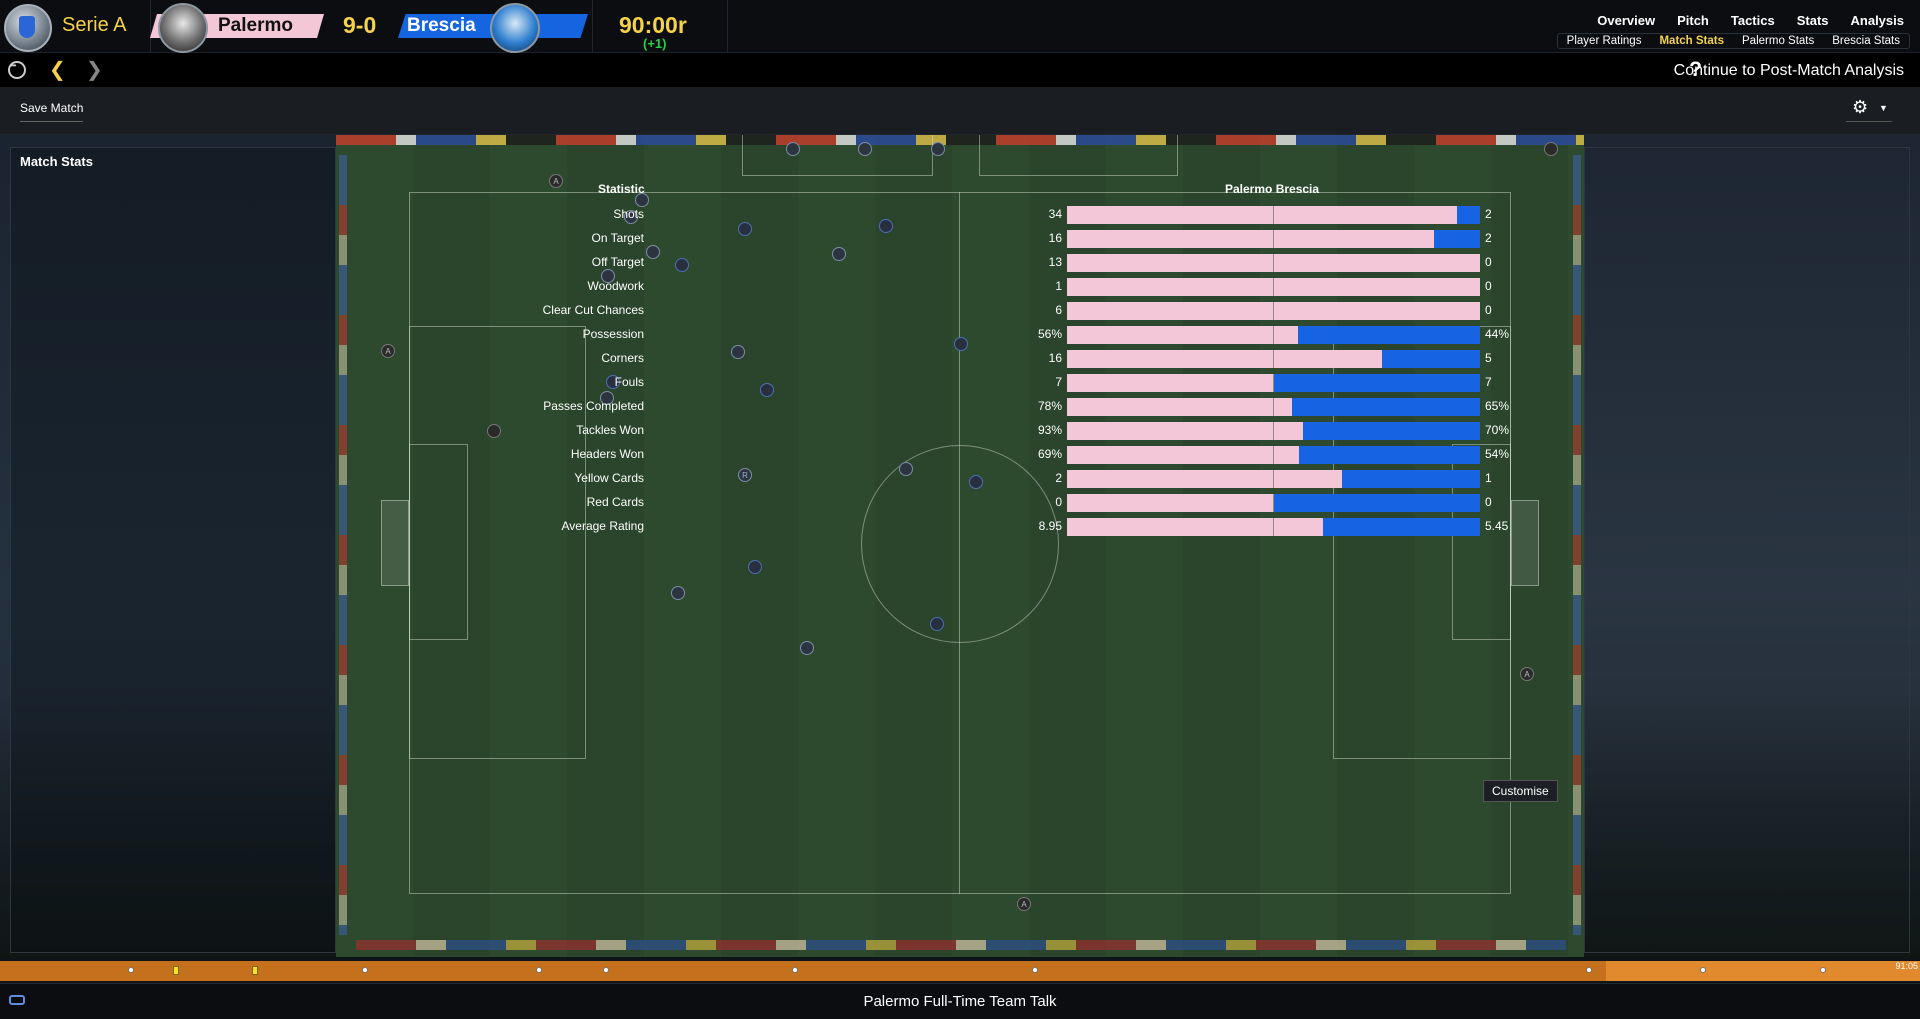  Describe the element at coordinates (183, 28) in the screenshot. I see `palermo-crest-icon` at that location.